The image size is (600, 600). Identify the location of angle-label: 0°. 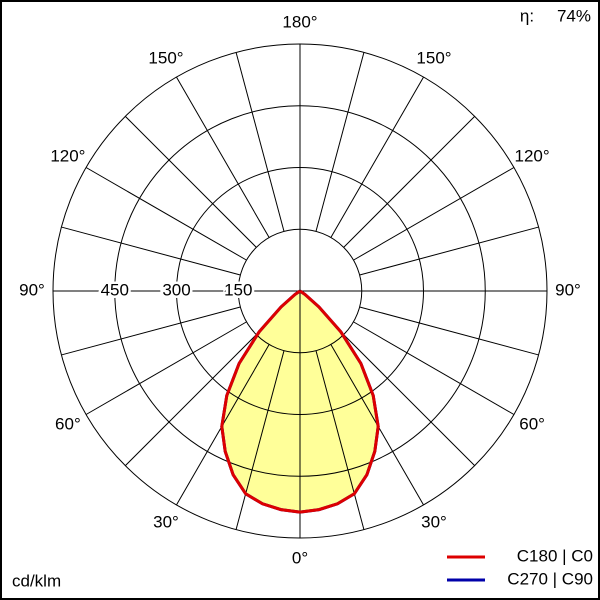
(300, 557).